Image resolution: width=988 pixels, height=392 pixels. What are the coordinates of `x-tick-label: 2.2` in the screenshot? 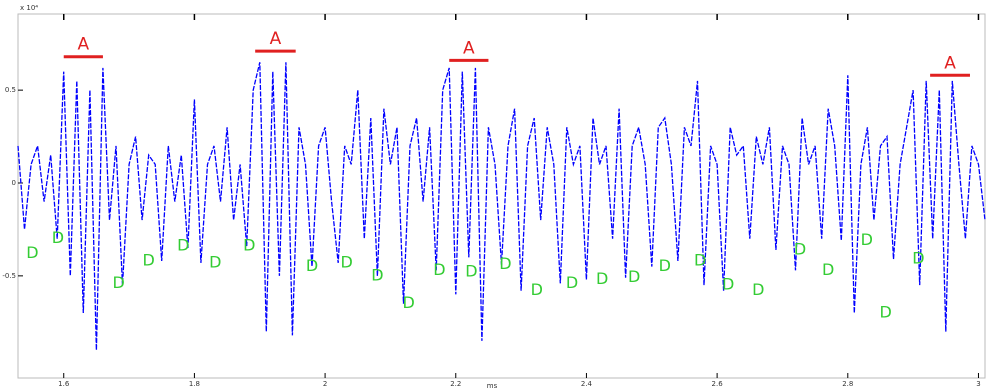 It's located at (455, 384).